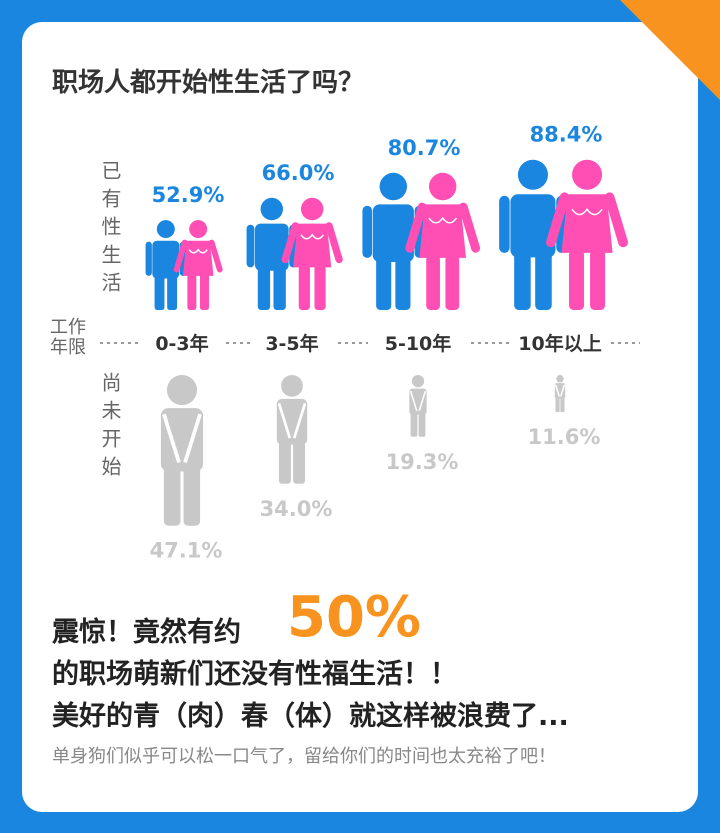 The image size is (720, 833). Describe the element at coordinates (110, 230) in the screenshot. I see `series-label: 已有性生活` at that location.